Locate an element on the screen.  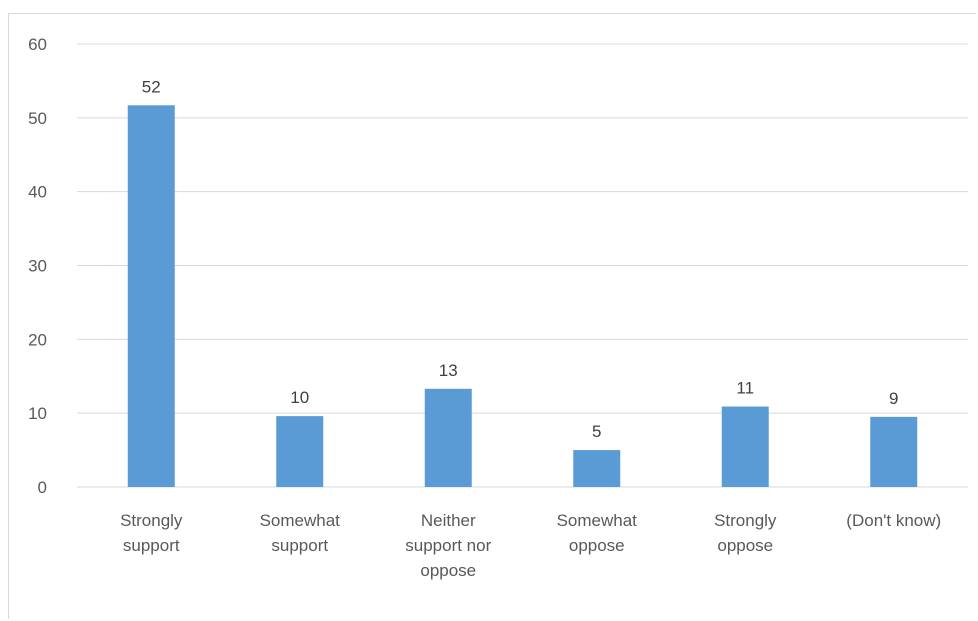
x-category-label-line: (Don't know) is located at coordinates (893, 520).